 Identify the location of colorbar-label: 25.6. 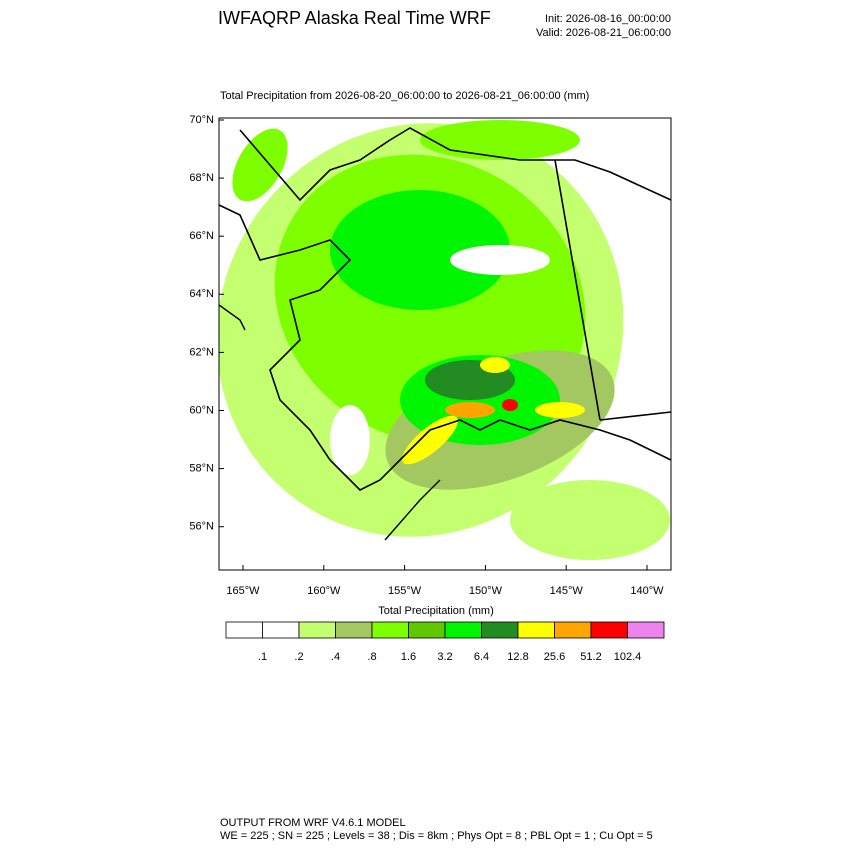
(554, 657).